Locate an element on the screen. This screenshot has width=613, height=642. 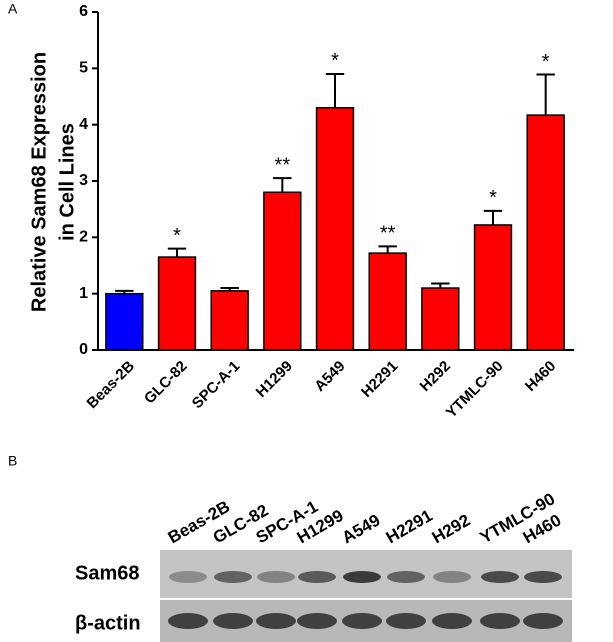
y-tick-label: 0 is located at coordinates (83, 349).